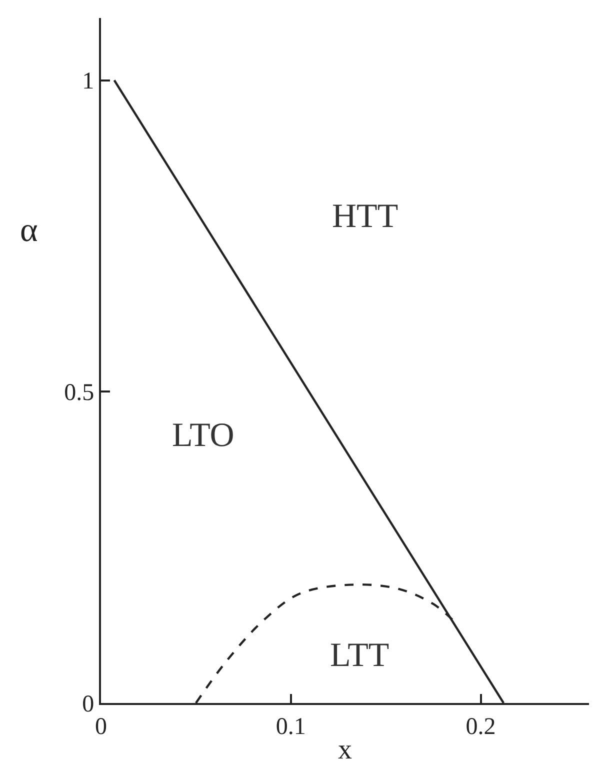  What do you see at coordinates (88, 81) in the screenshot?
I see `y-tick-label: 1` at bounding box center [88, 81].